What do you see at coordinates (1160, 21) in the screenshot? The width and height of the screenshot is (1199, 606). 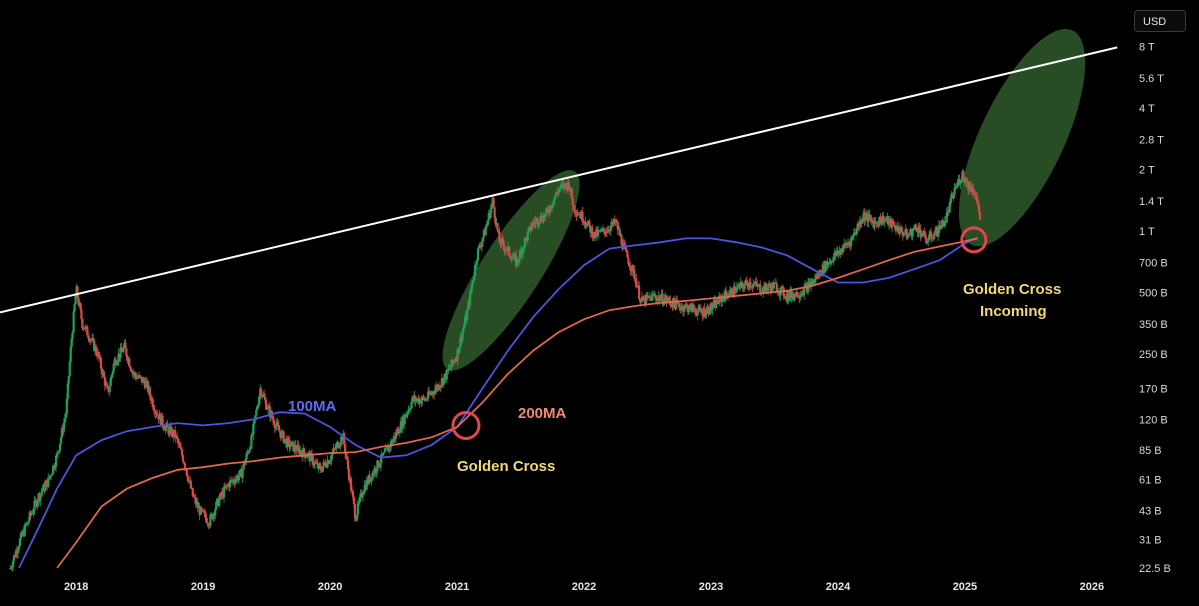 I see `currency-selector: USD` at bounding box center [1160, 21].